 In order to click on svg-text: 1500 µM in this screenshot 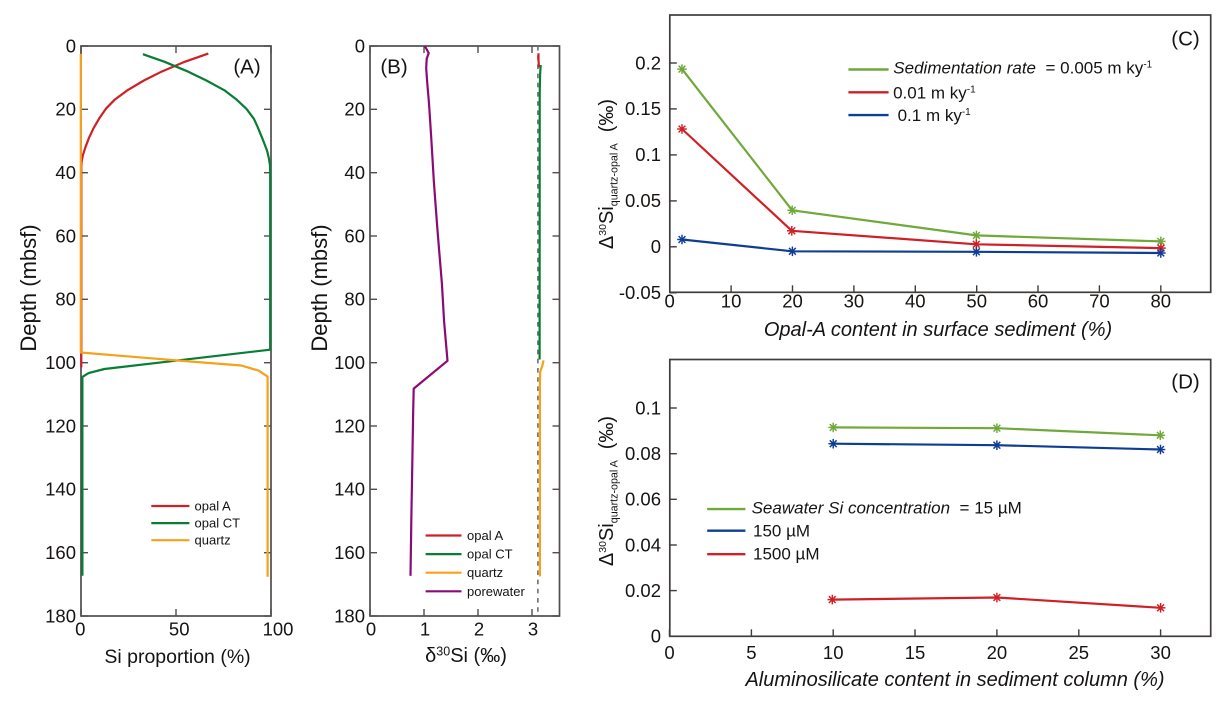, I will do `click(786, 553)`.